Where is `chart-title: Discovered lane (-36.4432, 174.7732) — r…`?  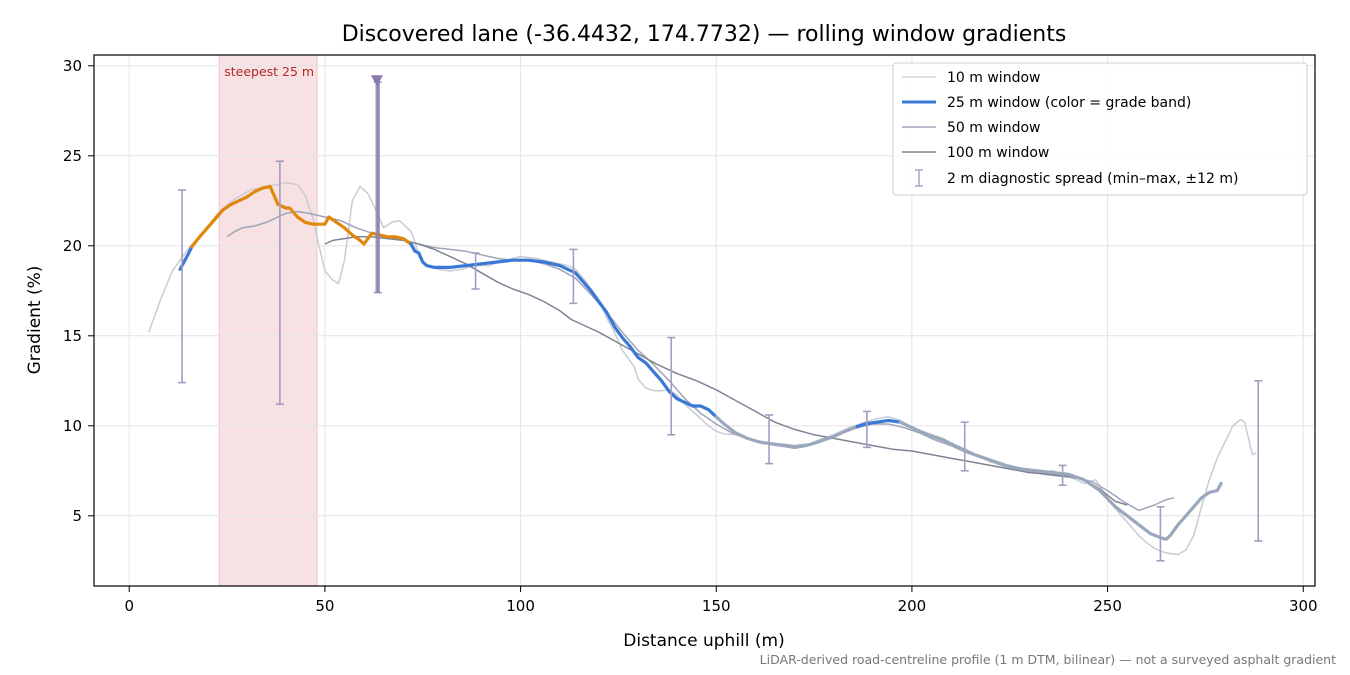
chart-title: Discovered lane (-36.4432, 174.7732) — r… is located at coordinates (704, 34).